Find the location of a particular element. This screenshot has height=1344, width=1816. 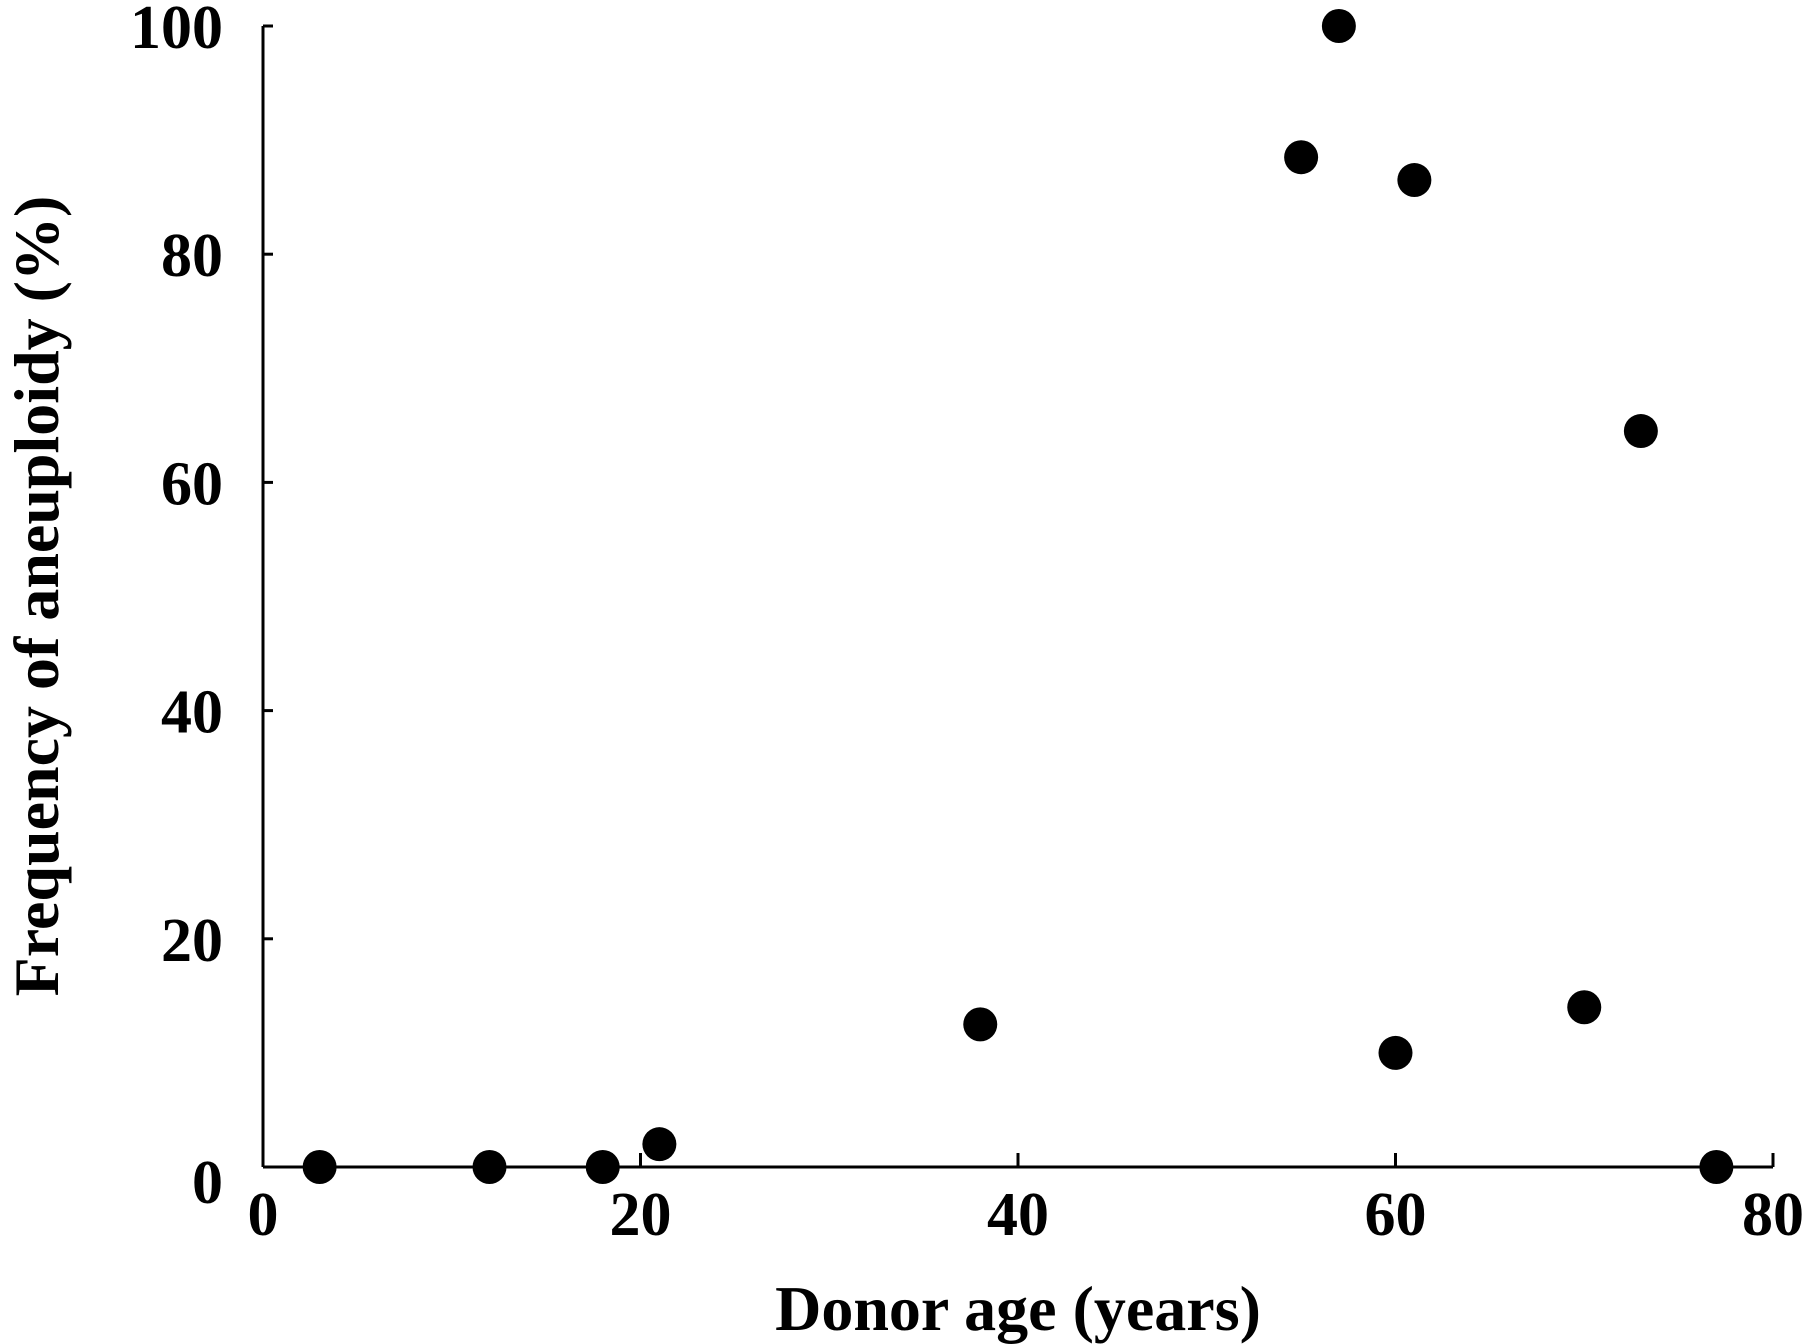

x-tick-label: 20 is located at coordinates (641, 1215).